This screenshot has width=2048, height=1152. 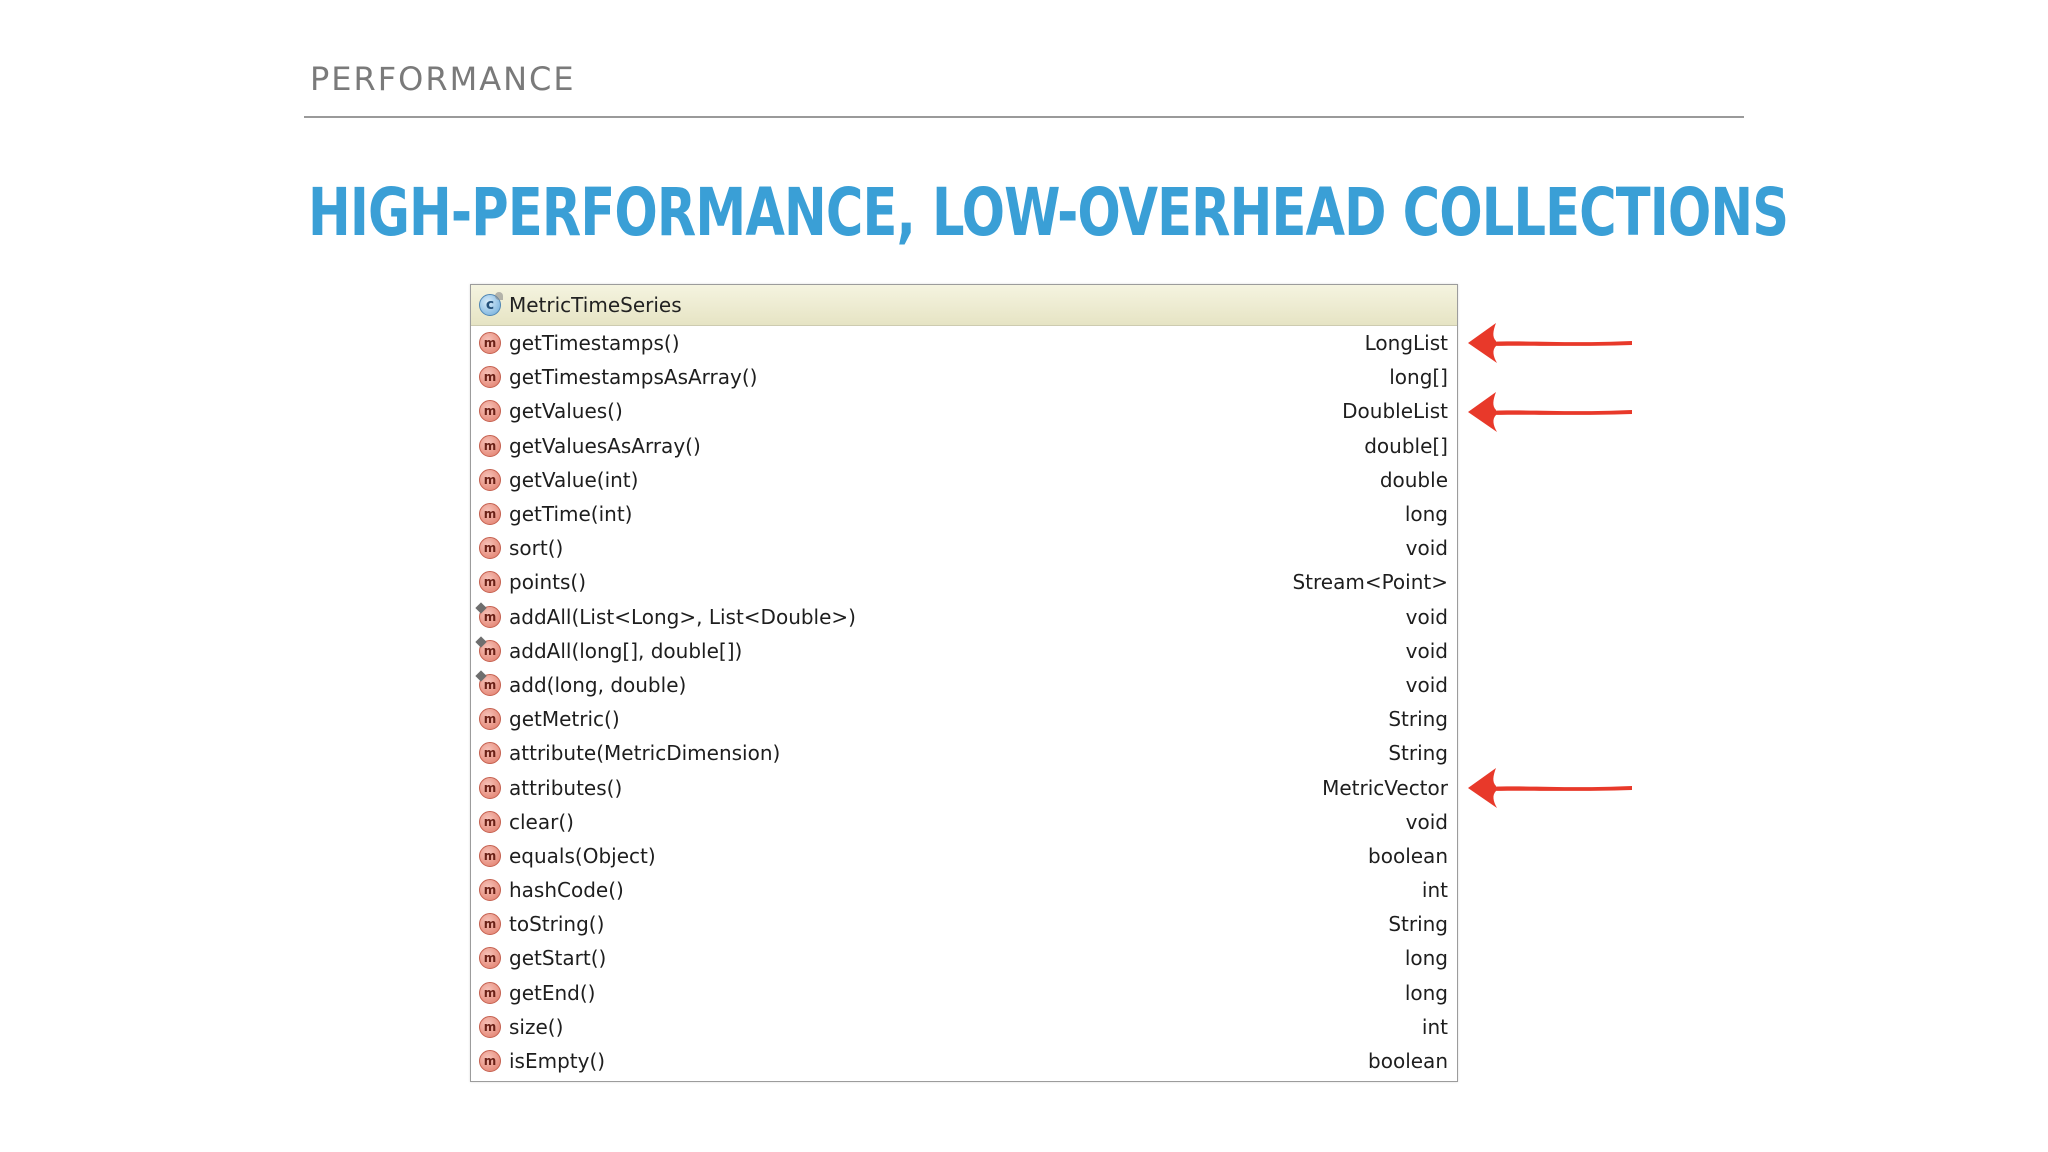 What do you see at coordinates (1024, 117) in the screenshot?
I see `header-divider` at bounding box center [1024, 117].